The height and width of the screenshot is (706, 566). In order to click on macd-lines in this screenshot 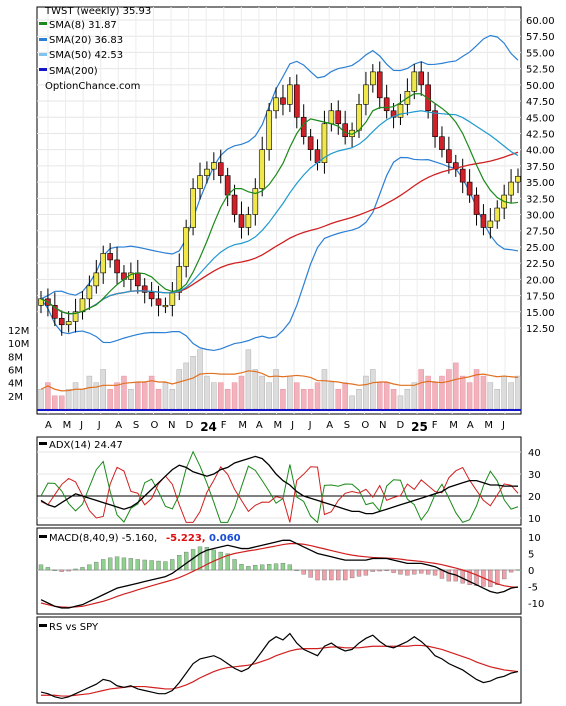, I will do `click(279, 574)`.